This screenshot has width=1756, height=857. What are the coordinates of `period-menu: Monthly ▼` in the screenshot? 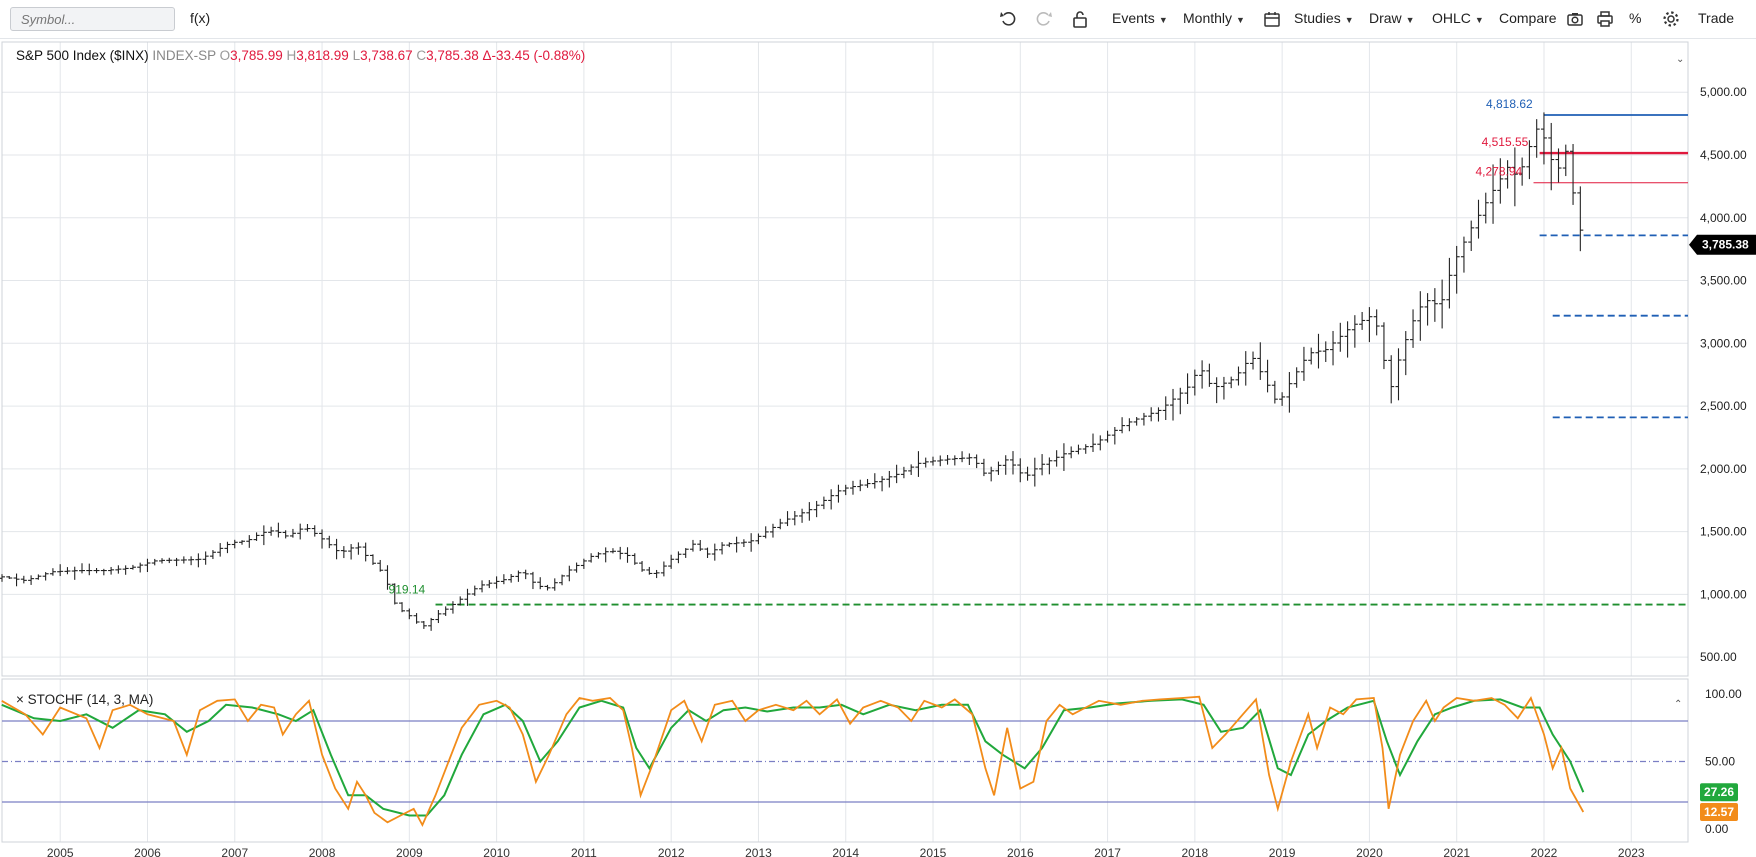 It's located at (1214, 18).